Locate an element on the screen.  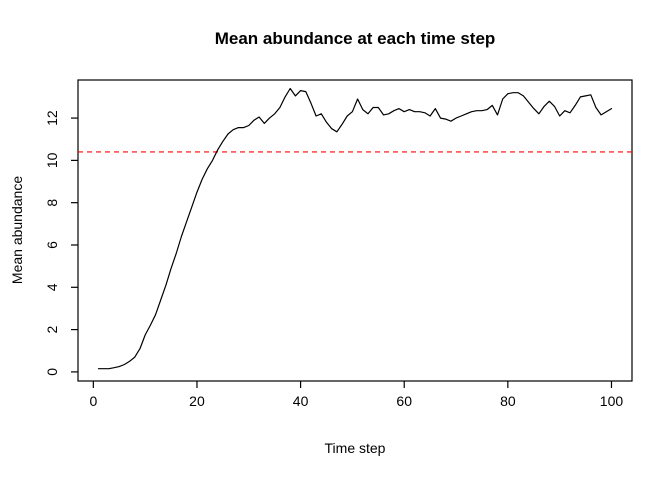
y-axis-label: Mean abundance is located at coordinates (17, 230).